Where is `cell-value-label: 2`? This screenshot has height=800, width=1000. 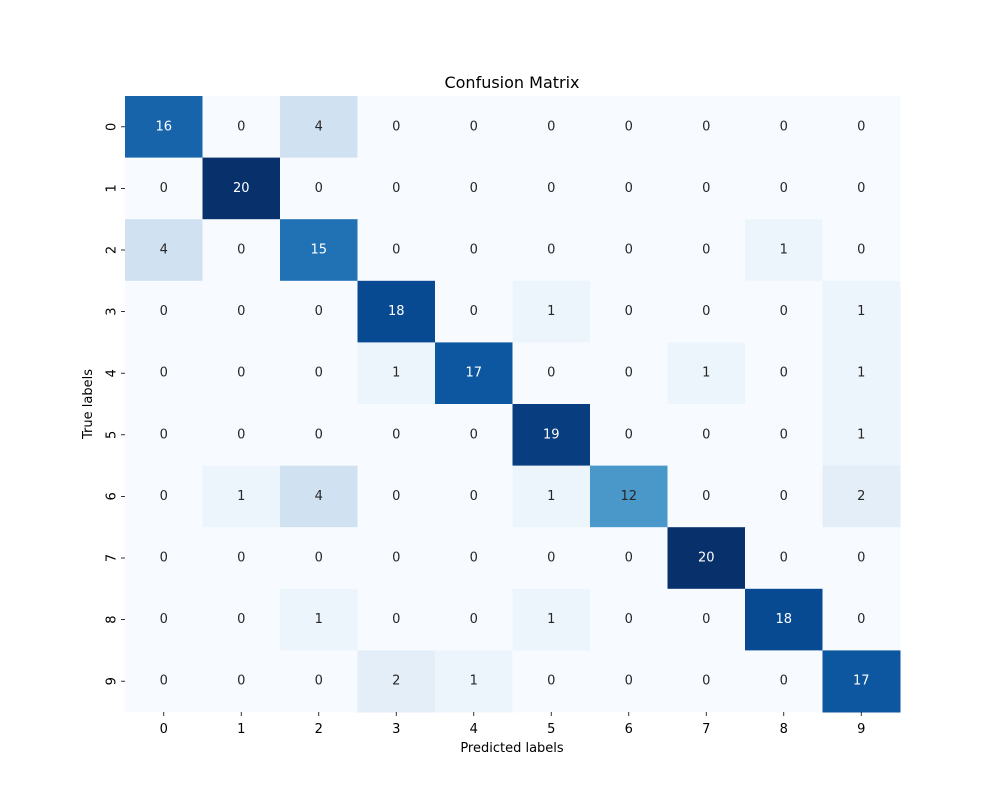 cell-value-label: 2 is located at coordinates (396, 681).